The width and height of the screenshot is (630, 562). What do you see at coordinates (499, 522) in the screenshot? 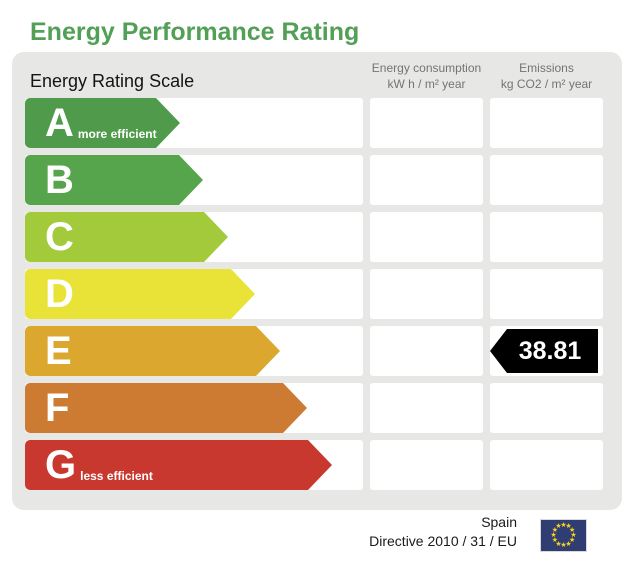
I see `country-label: Spain` at bounding box center [499, 522].